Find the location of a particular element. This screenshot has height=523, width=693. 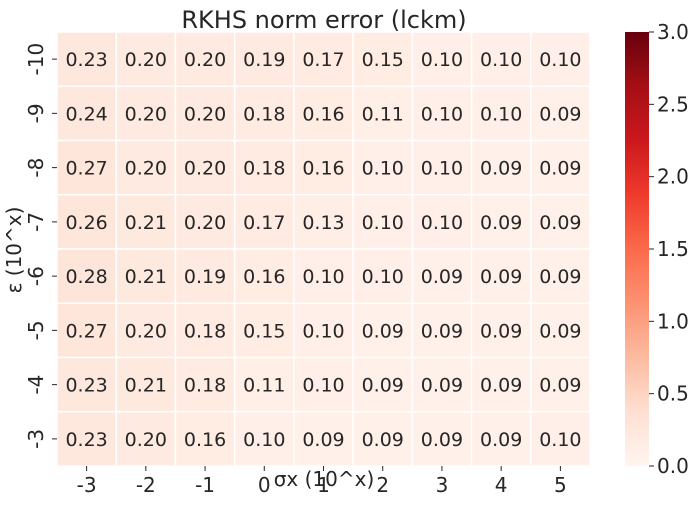

x-tick-label: -1 is located at coordinates (205, 485).